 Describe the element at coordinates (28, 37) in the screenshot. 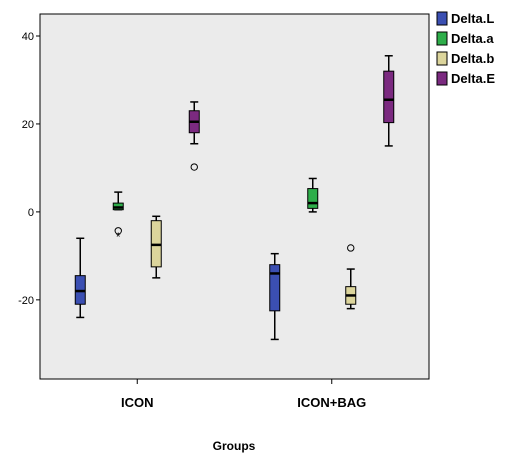

I see `y-tick-label: 40` at that location.